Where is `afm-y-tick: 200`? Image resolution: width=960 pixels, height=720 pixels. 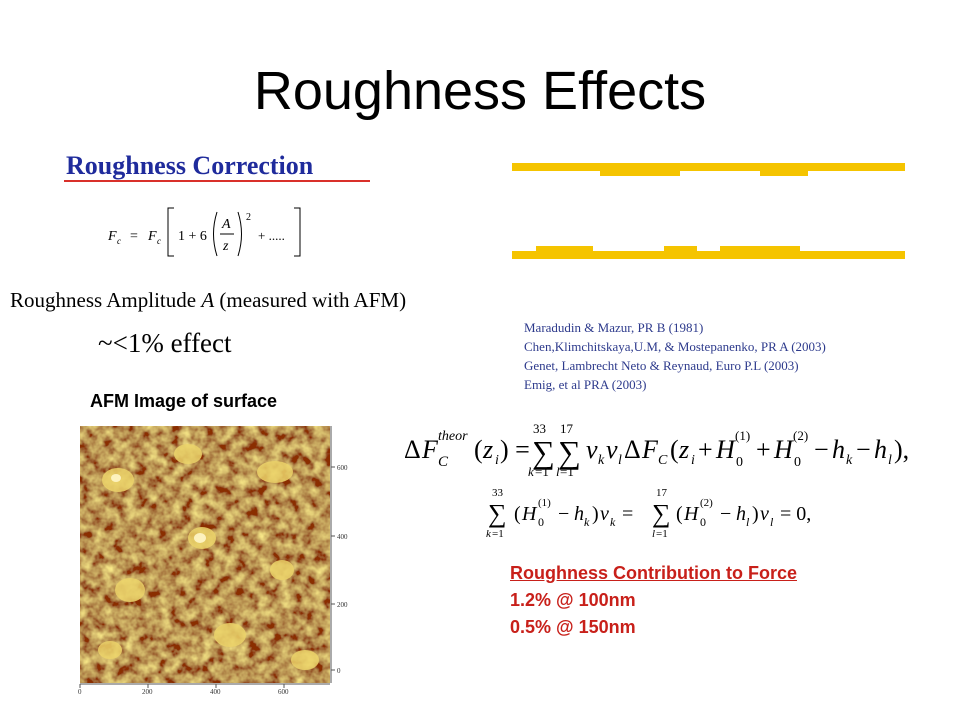 afm-y-tick: 200 is located at coordinates (342, 605).